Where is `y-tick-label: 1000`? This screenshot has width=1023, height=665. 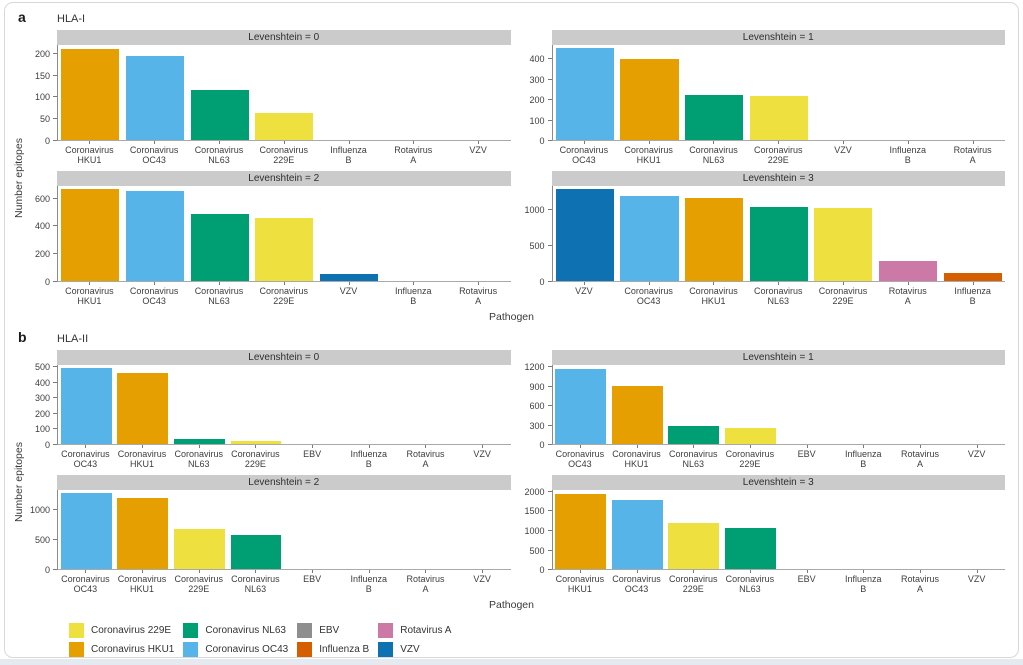 y-tick-label: 1000 is located at coordinates (534, 210).